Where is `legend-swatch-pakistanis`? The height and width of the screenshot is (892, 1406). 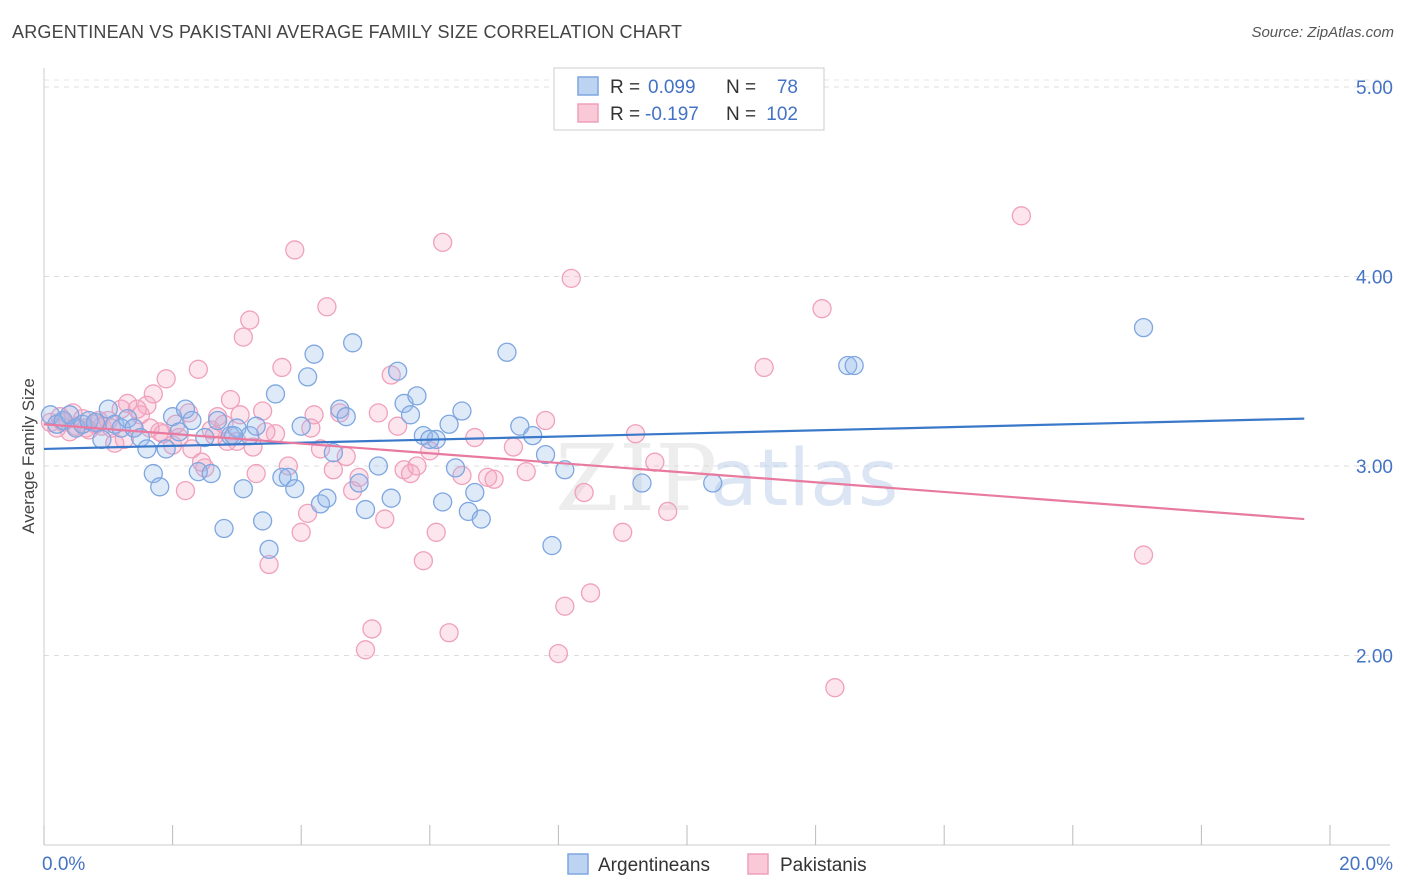 legend-swatch-pakistanis is located at coordinates (588, 113).